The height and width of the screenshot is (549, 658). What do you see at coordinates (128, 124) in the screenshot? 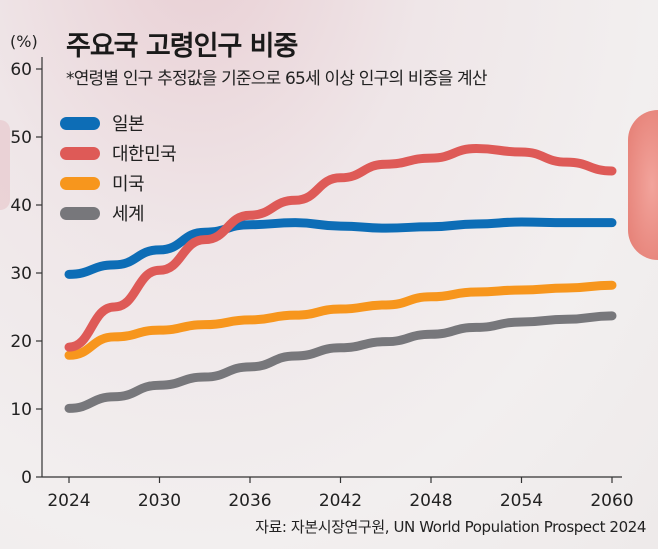
I see `legend-label: 일본` at bounding box center [128, 124].